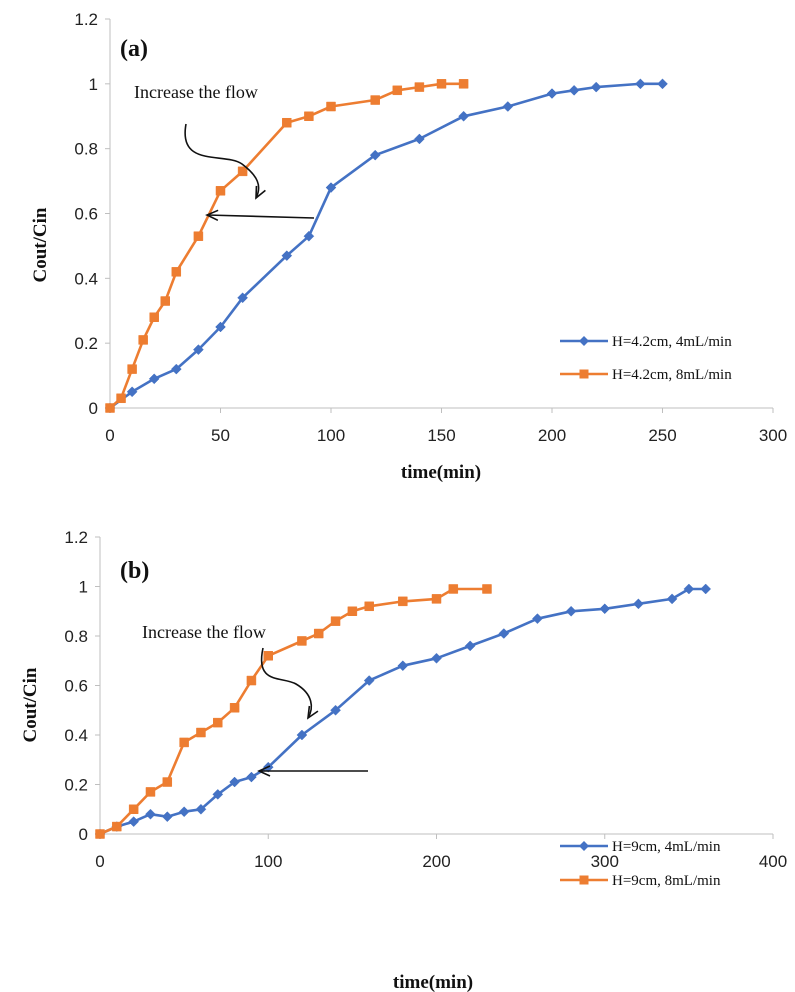 The width and height of the screenshot is (795, 992). What do you see at coordinates (672, 342) in the screenshot?
I see `legend-label-series-1: H=4.2cm, 4mL/min` at bounding box center [672, 342].